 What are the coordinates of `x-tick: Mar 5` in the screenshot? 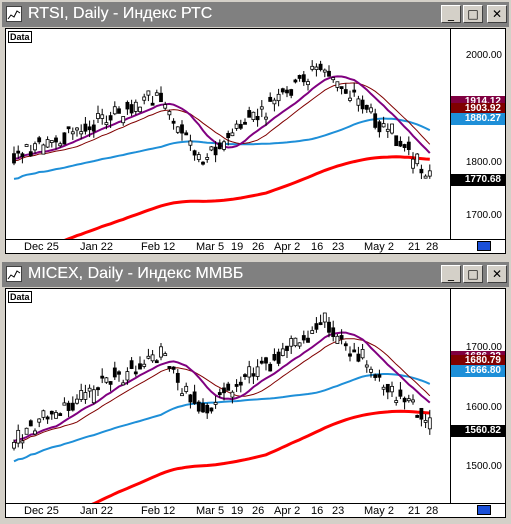 It's located at (210, 511).